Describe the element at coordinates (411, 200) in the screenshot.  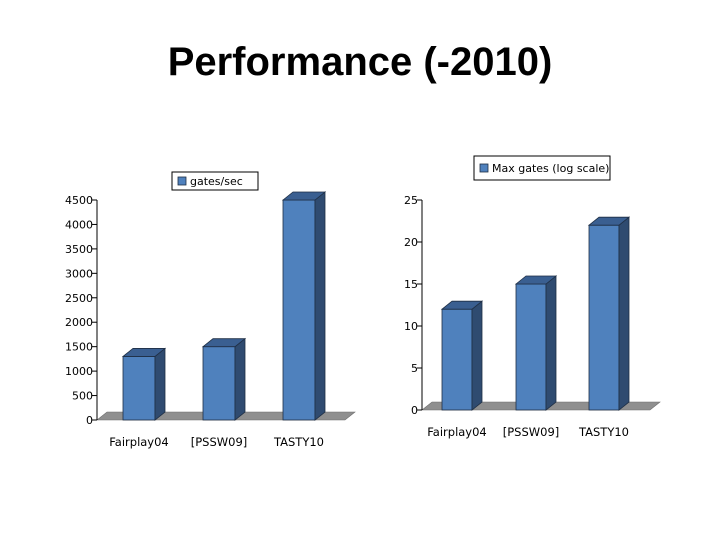
I see `y-tick-label: 25` at that location.